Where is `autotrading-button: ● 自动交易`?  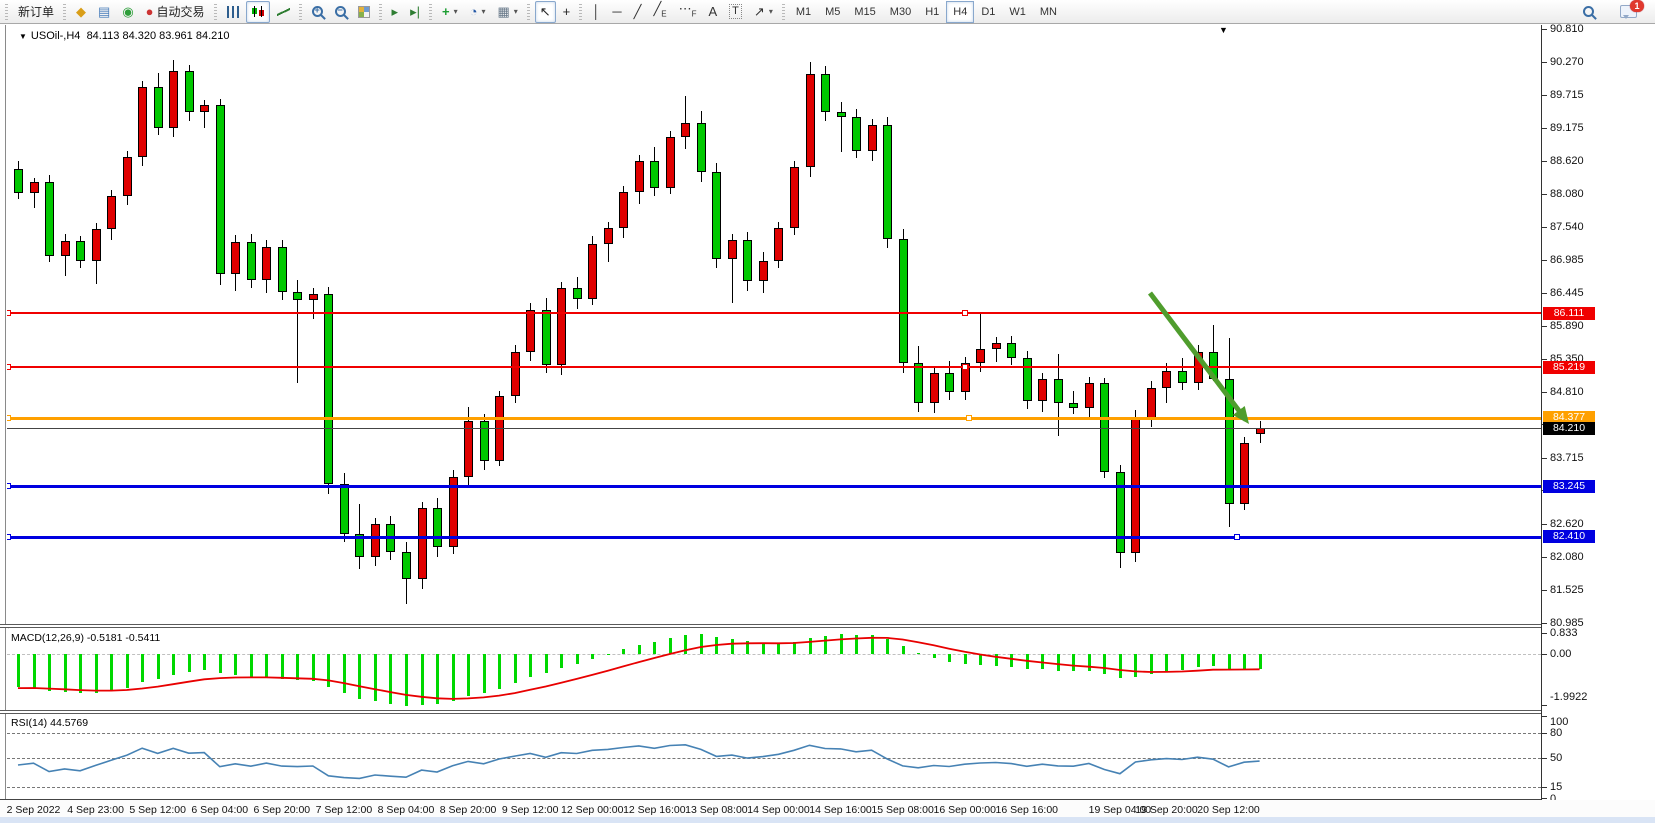 autotrading-button: ● 自动交易 is located at coordinates (175, 12).